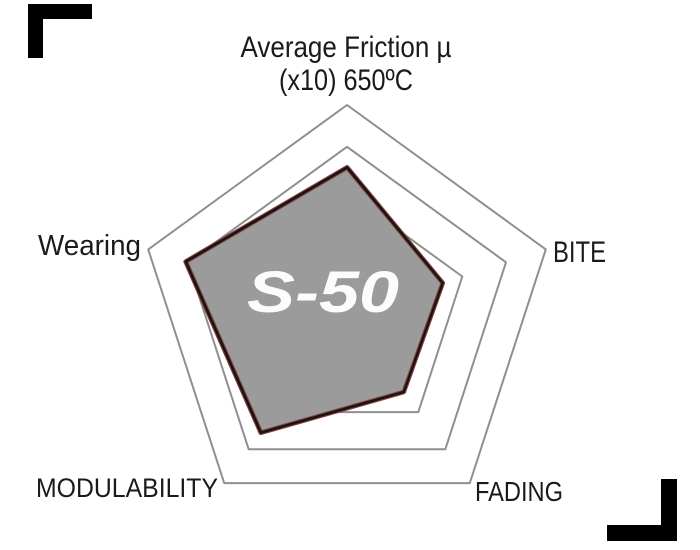 The image size is (700, 550). What do you see at coordinates (60, 31) in the screenshot?
I see `crop-mark-top-left-icon` at bounding box center [60, 31].